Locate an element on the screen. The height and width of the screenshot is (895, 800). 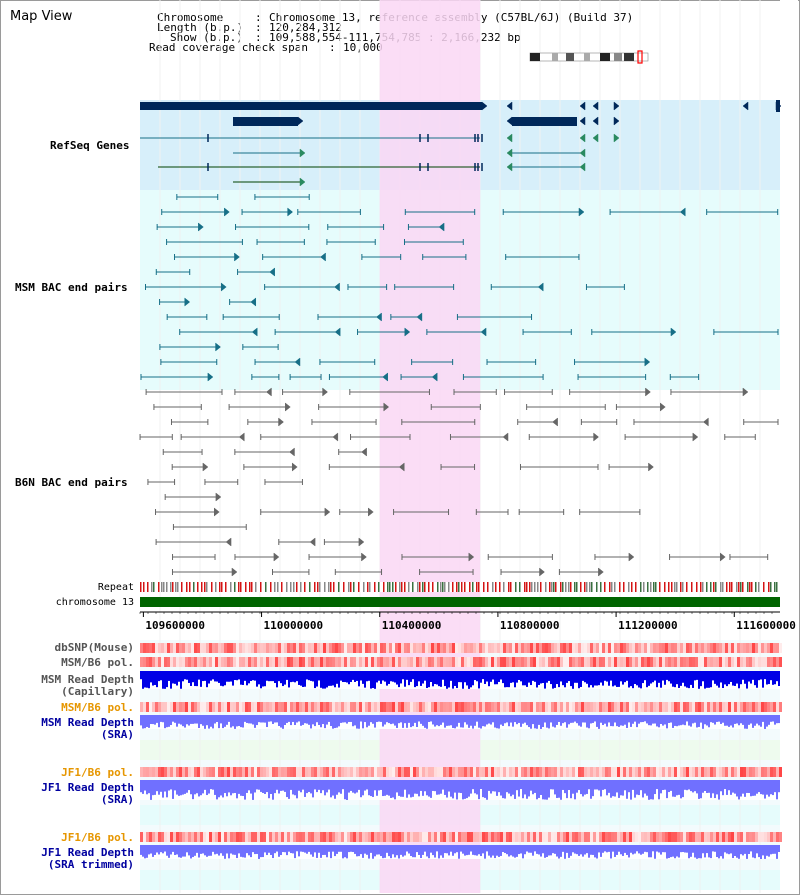
b6n-bac-pair-arrow is located at coordinates (218, 497).